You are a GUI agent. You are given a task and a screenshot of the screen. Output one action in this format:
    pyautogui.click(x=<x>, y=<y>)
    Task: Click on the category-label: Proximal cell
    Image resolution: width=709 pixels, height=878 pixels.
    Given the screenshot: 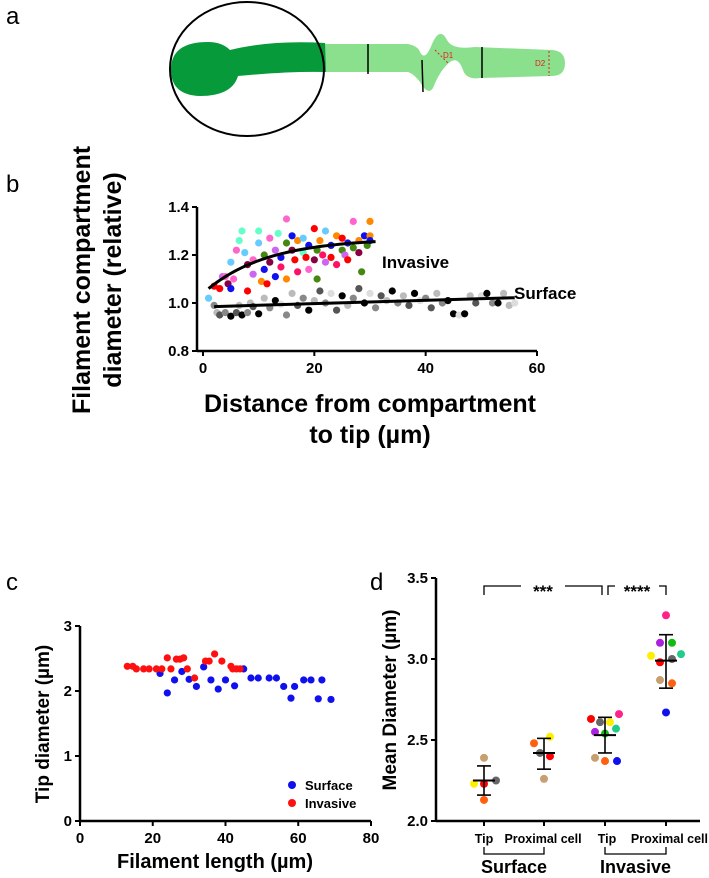 What is the action you would take?
    pyautogui.click(x=542, y=839)
    